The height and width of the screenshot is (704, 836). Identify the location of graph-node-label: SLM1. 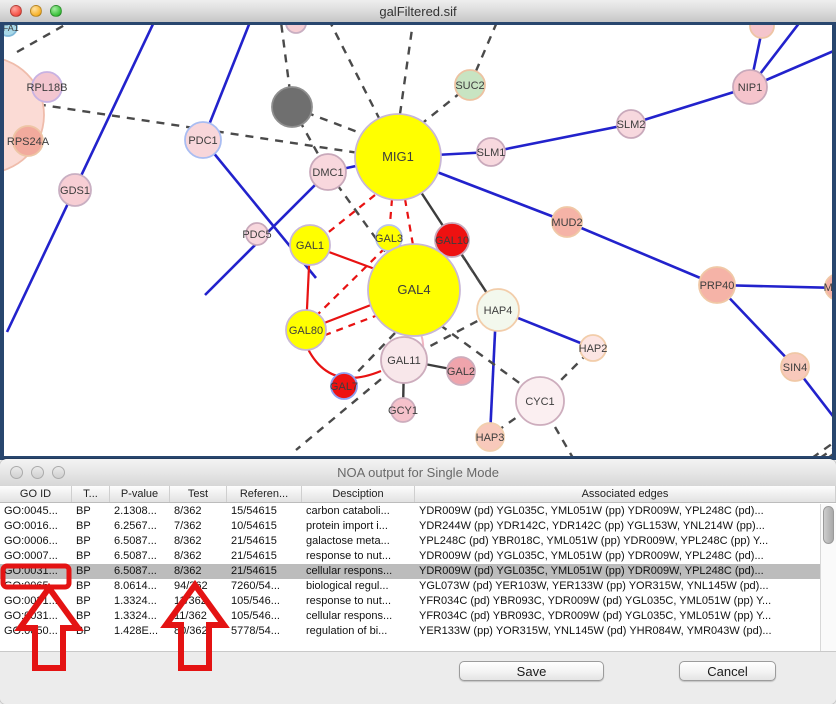
(491, 153).